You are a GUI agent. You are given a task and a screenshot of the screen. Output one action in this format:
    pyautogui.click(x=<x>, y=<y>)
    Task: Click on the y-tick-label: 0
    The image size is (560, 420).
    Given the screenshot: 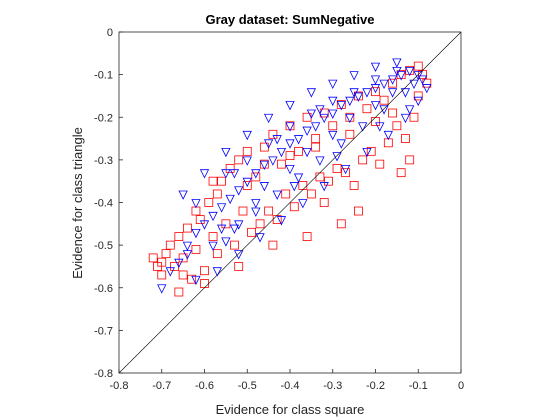 What is the action you would take?
    pyautogui.click(x=110, y=33)
    